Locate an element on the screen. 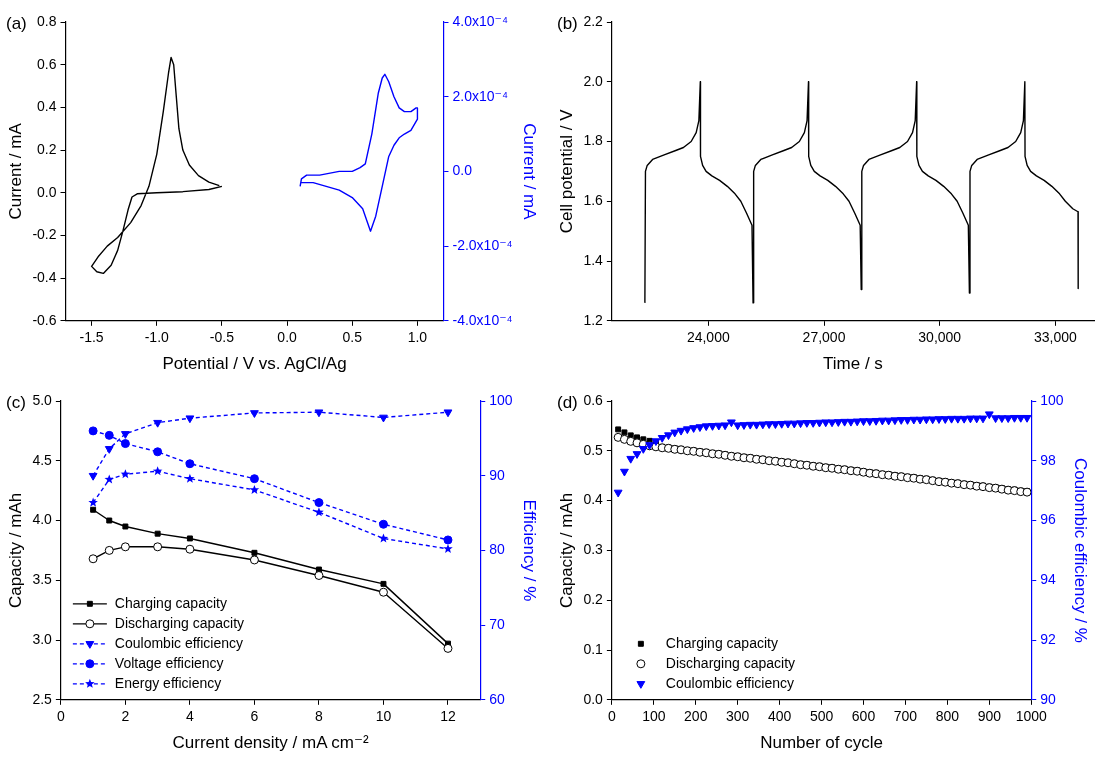 The width and height of the screenshot is (1103, 758). x-tick-label: 1.0 is located at coordinates (417, 337).